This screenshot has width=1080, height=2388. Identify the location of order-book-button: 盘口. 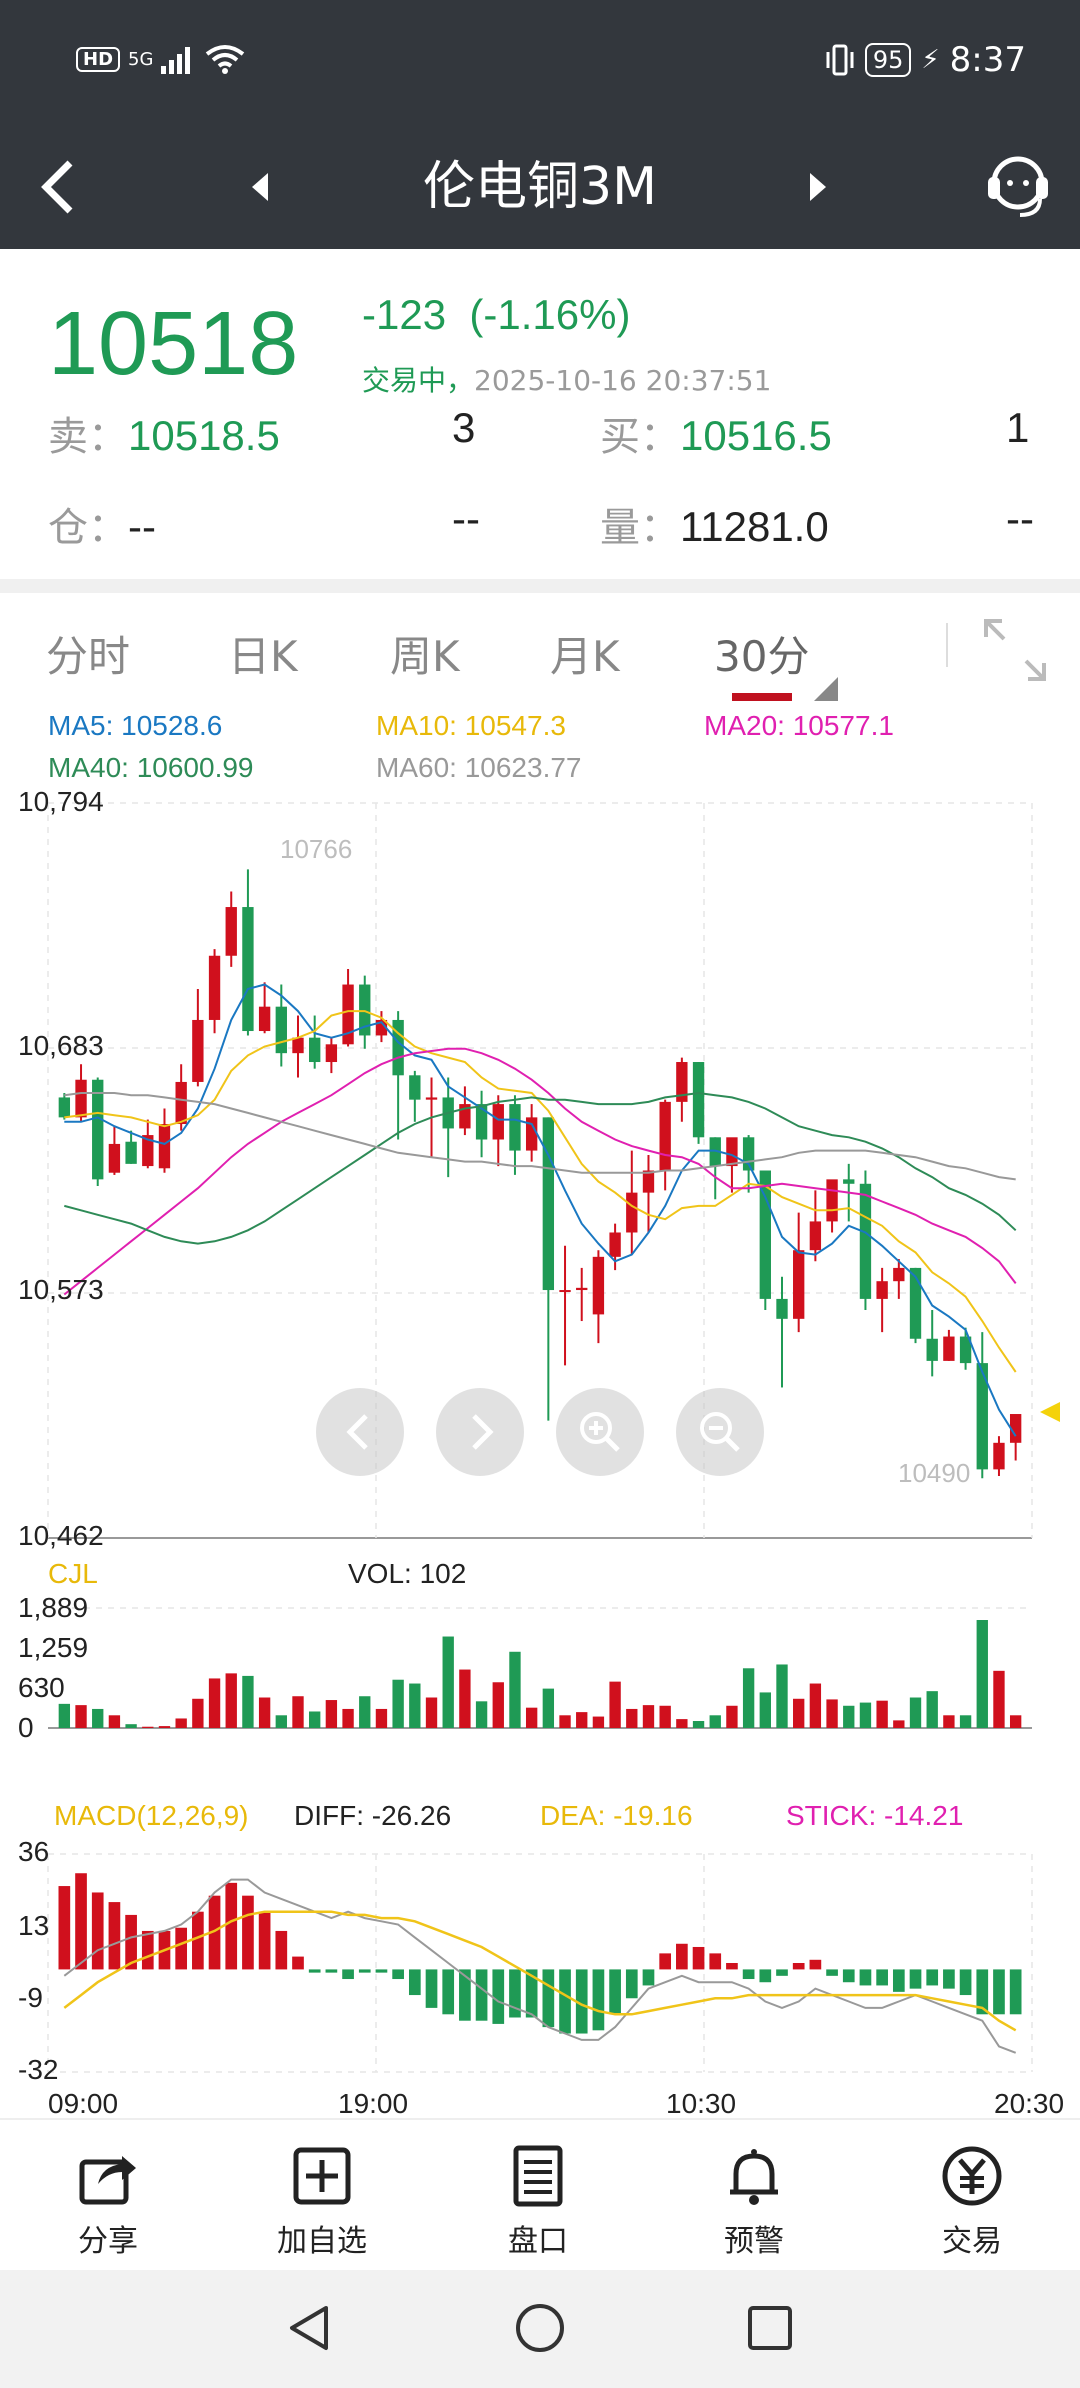
(538, 2202).